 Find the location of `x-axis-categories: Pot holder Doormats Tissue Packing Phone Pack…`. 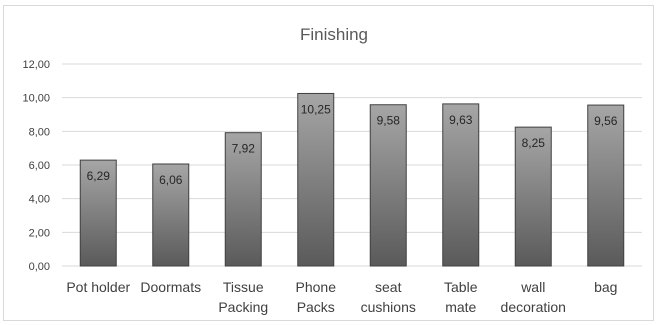

x-axis-categories: Pot holder Doormats Tissue Packing Phone Pack… is located at coordinates (341, 297).